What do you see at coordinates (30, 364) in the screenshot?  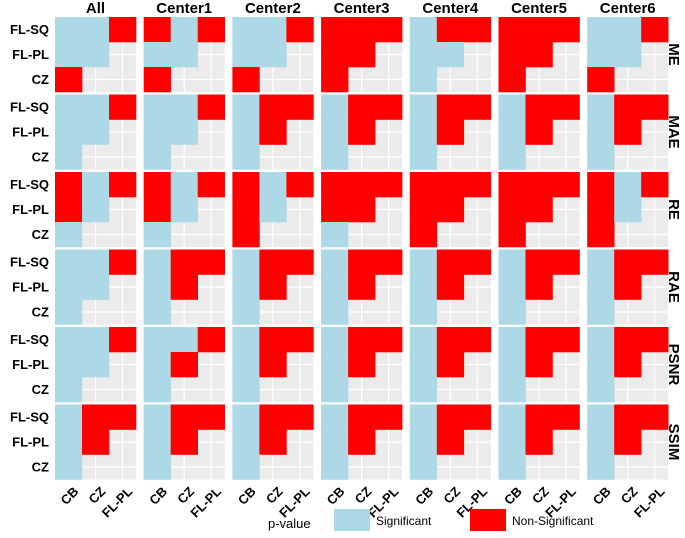 I see `y-tick-fl-pl: FL-PL` at bounding box center [30, 364].